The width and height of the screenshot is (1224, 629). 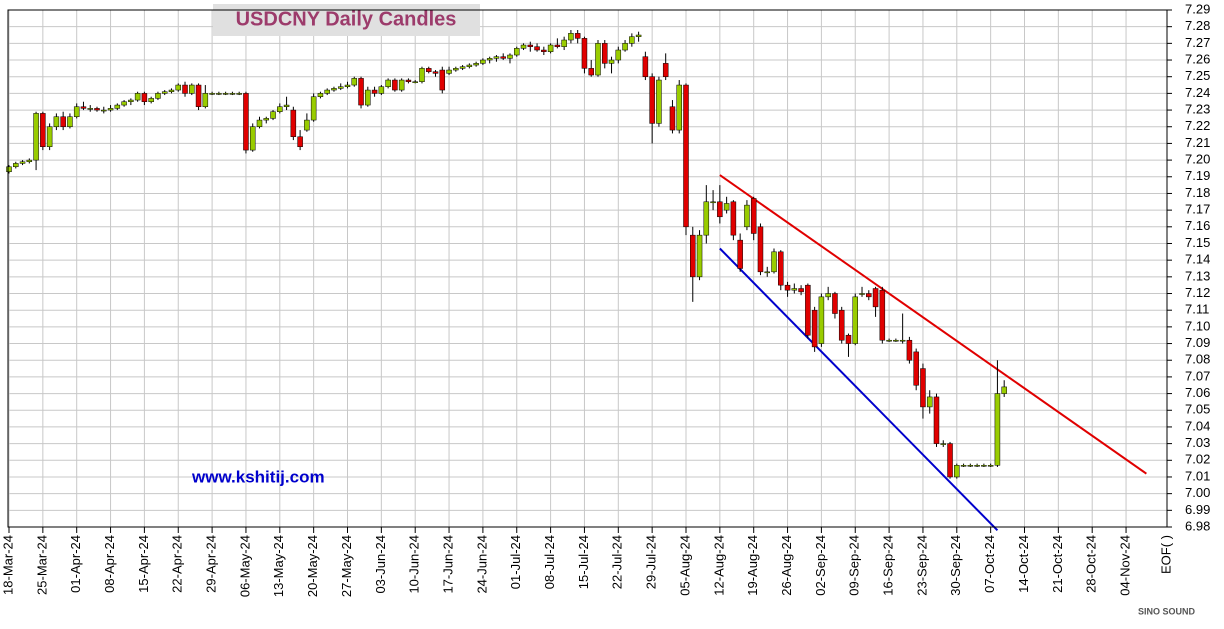 I want to click on y-tick-label: 7.26, so click(x=1197, y=58).